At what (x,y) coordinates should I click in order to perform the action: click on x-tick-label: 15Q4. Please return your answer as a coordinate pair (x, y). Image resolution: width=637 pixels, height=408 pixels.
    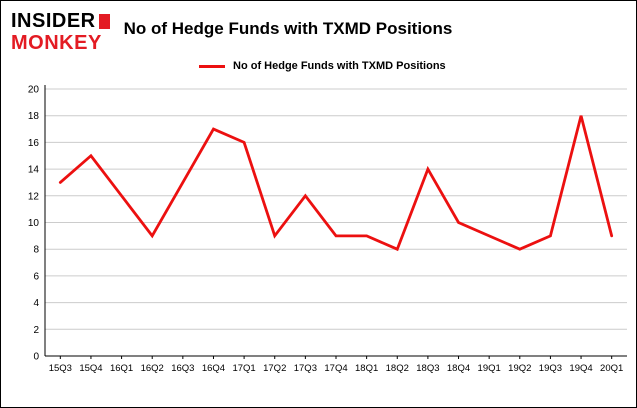
    Looking at the image, I should click on (90, 368).